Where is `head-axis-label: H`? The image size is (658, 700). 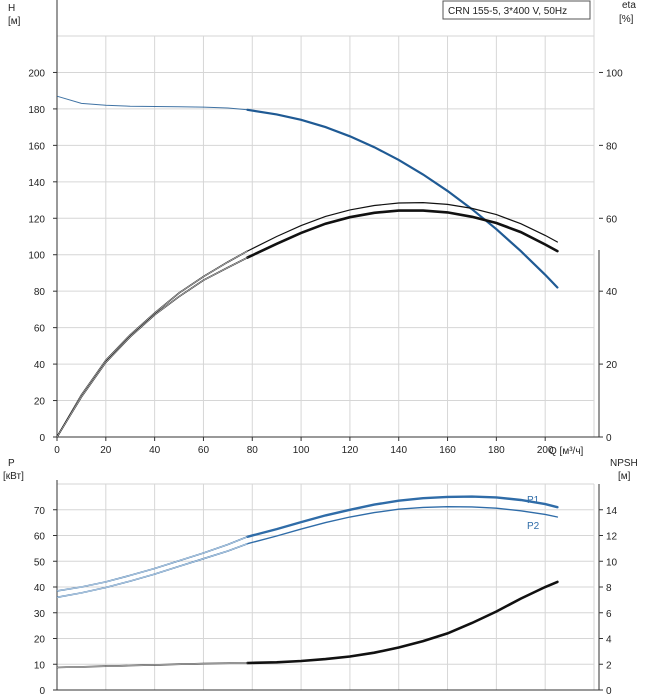 head-axis-label: H is located at coordinates (11, 8).